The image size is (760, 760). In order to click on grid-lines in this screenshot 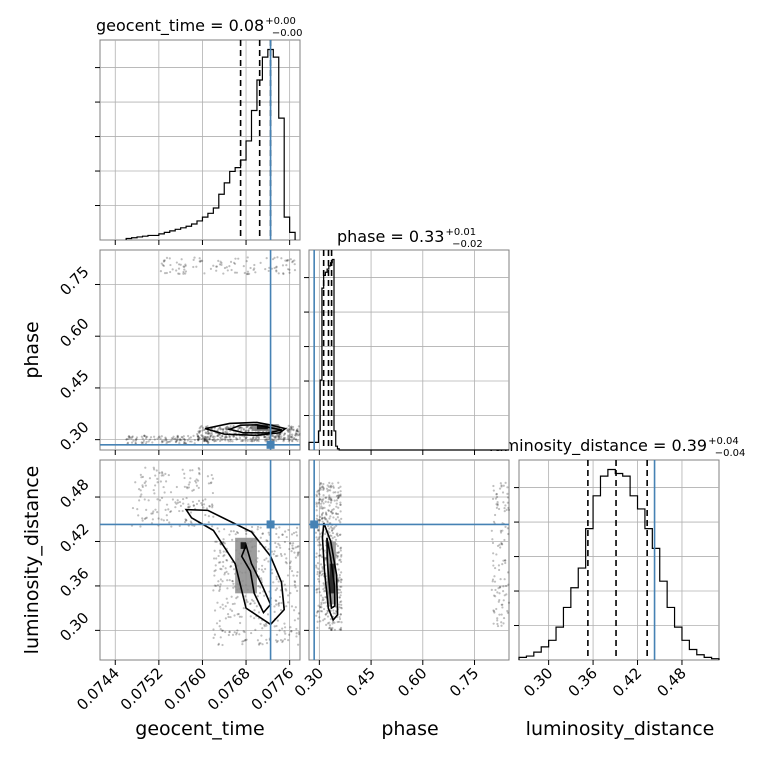, I will do `click(619, 560)`.